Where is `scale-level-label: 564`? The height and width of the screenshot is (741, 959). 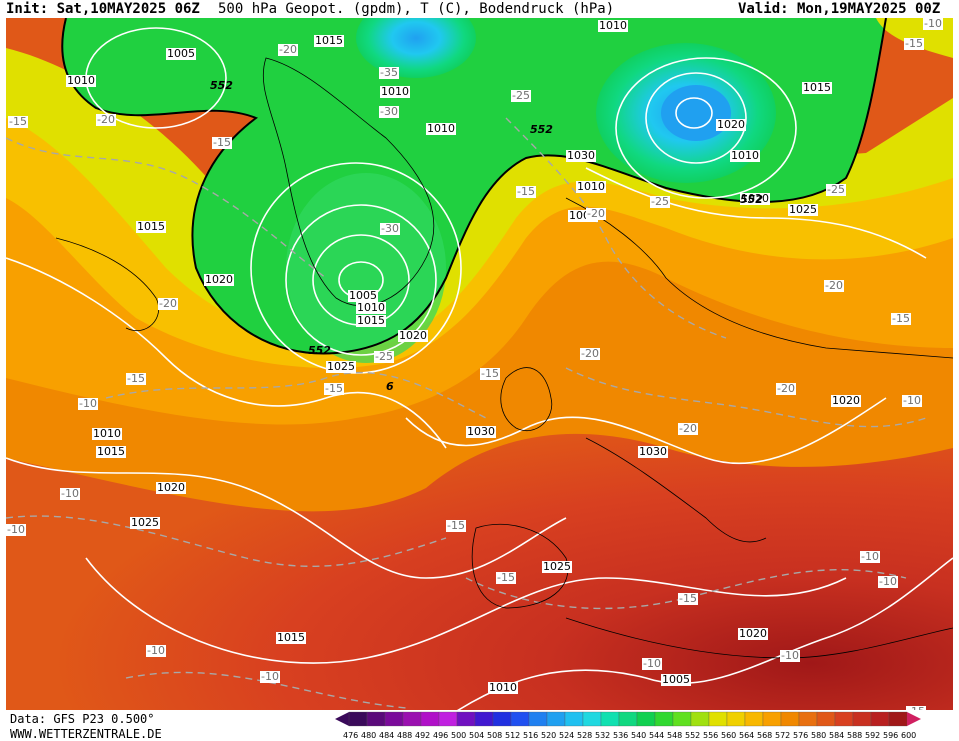 scale-level-label: 564 is located at coordinates (747, 735).